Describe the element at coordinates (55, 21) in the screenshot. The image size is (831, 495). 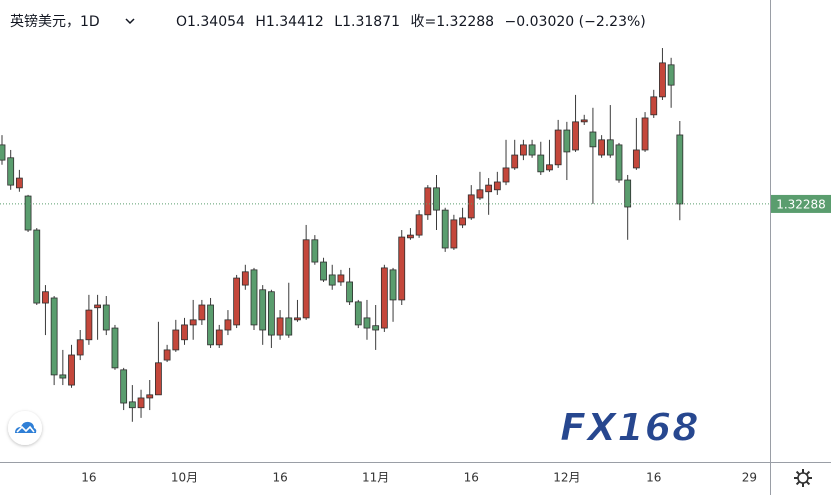
I see `chart-title: 英镑美元，1D` at that location.